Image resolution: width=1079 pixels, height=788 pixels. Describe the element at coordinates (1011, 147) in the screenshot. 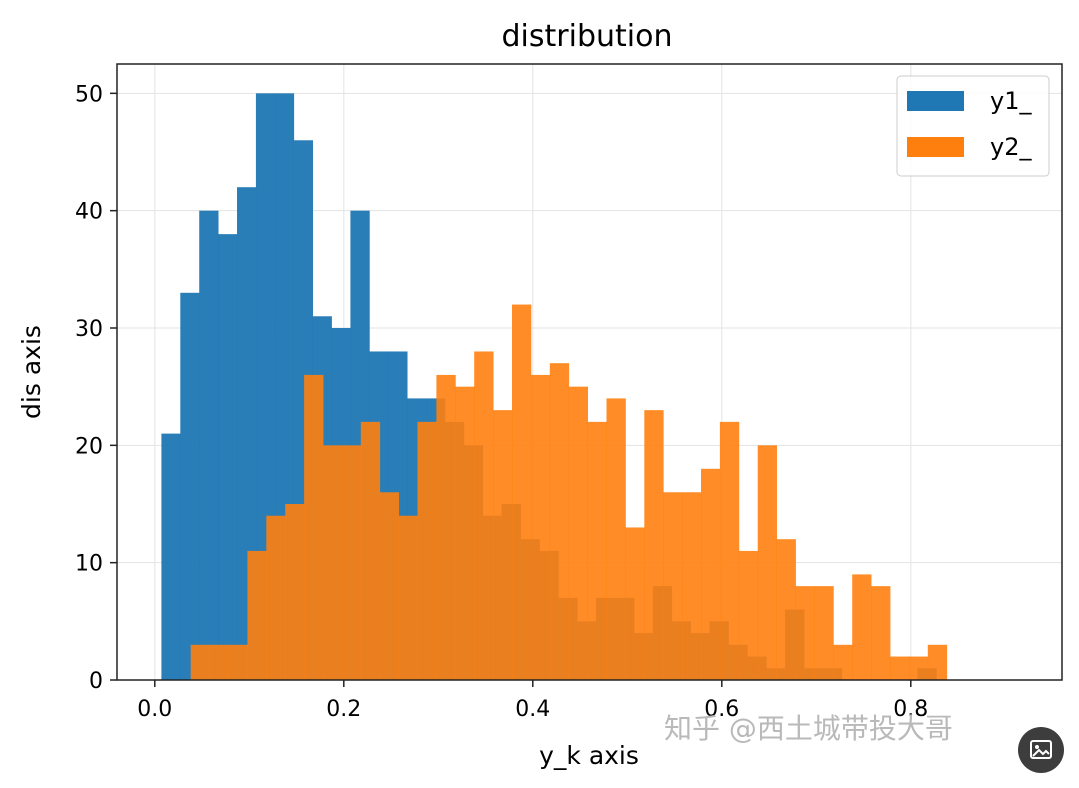

I see `legend-label-y2: y2_` at that location.